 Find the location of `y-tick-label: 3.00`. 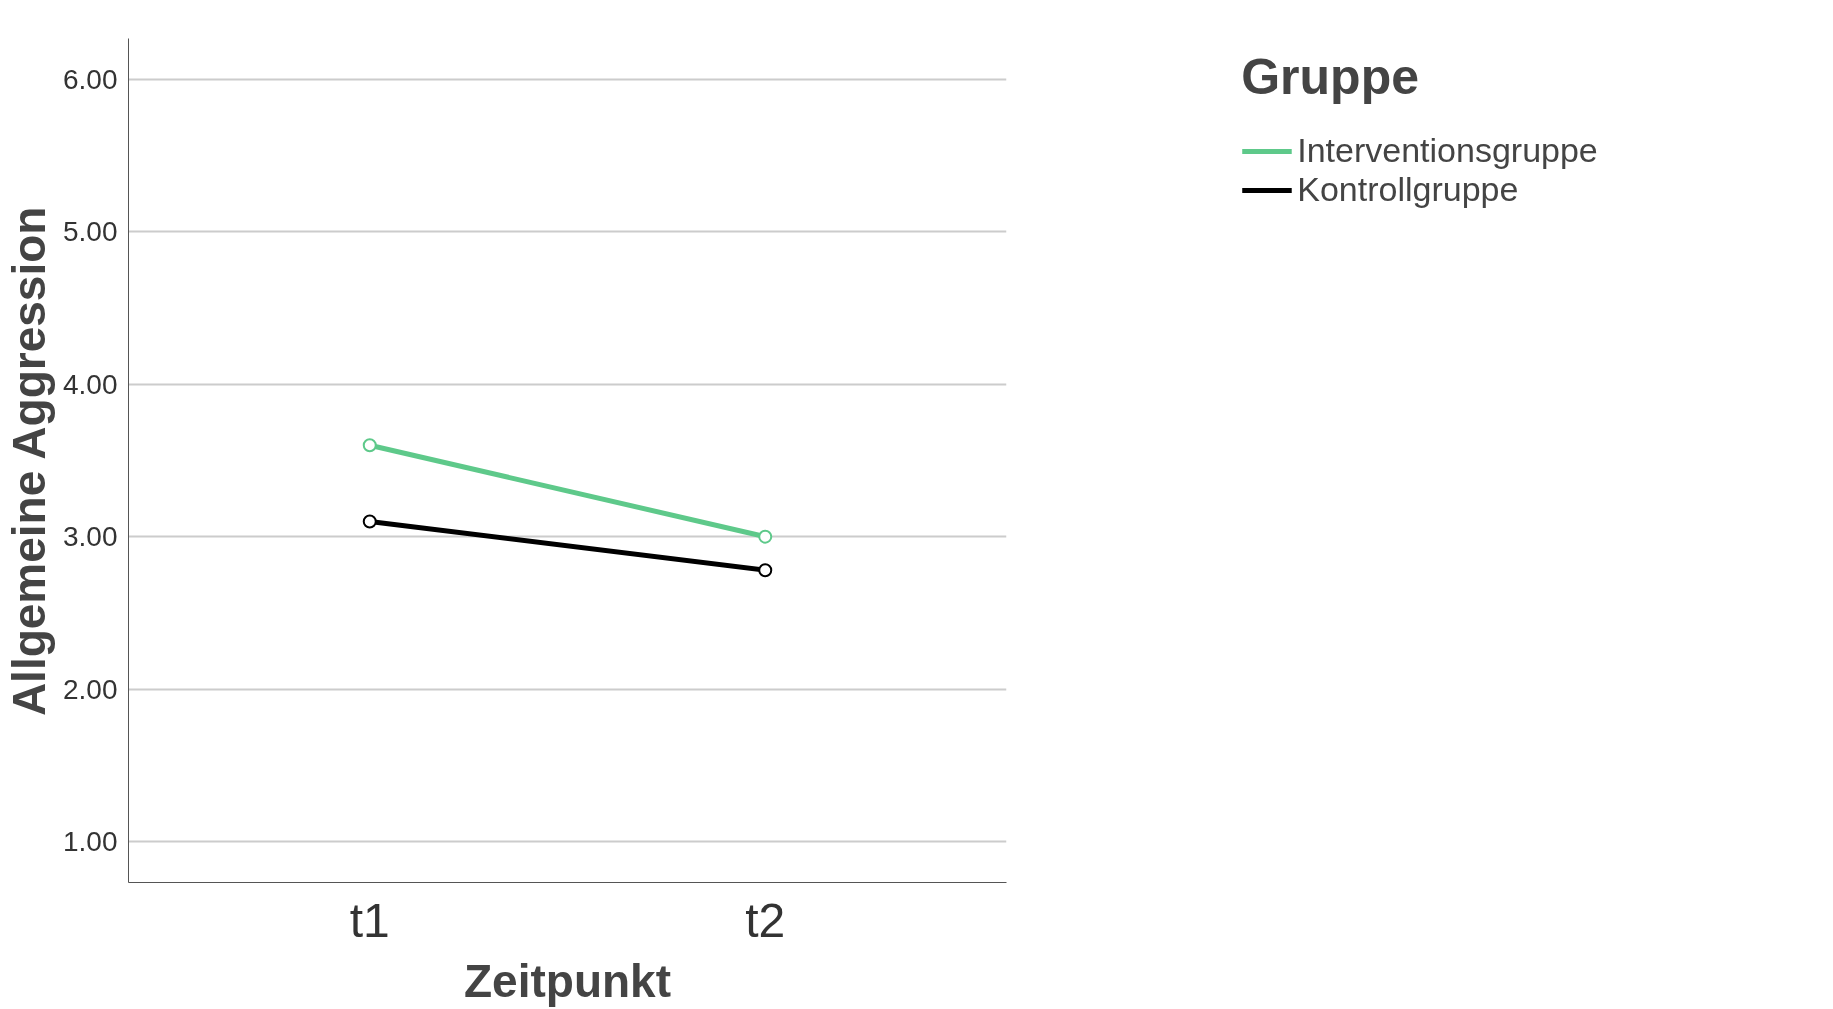

y-tick-label: 3.00 is located at coordinates (90, 537).